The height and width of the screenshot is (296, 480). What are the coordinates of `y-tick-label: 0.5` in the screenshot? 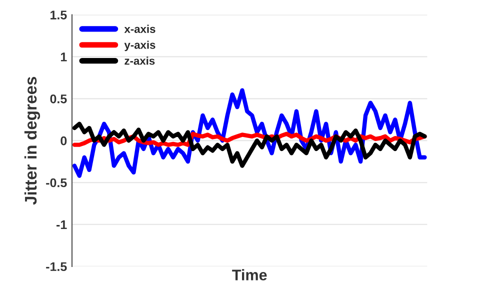 It's located at (58, 99).